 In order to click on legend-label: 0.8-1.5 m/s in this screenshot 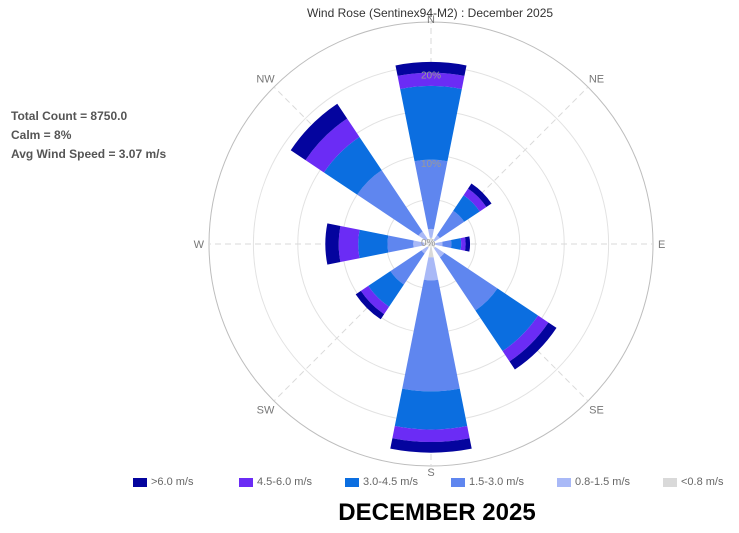, I will do `click(603, 482)`.